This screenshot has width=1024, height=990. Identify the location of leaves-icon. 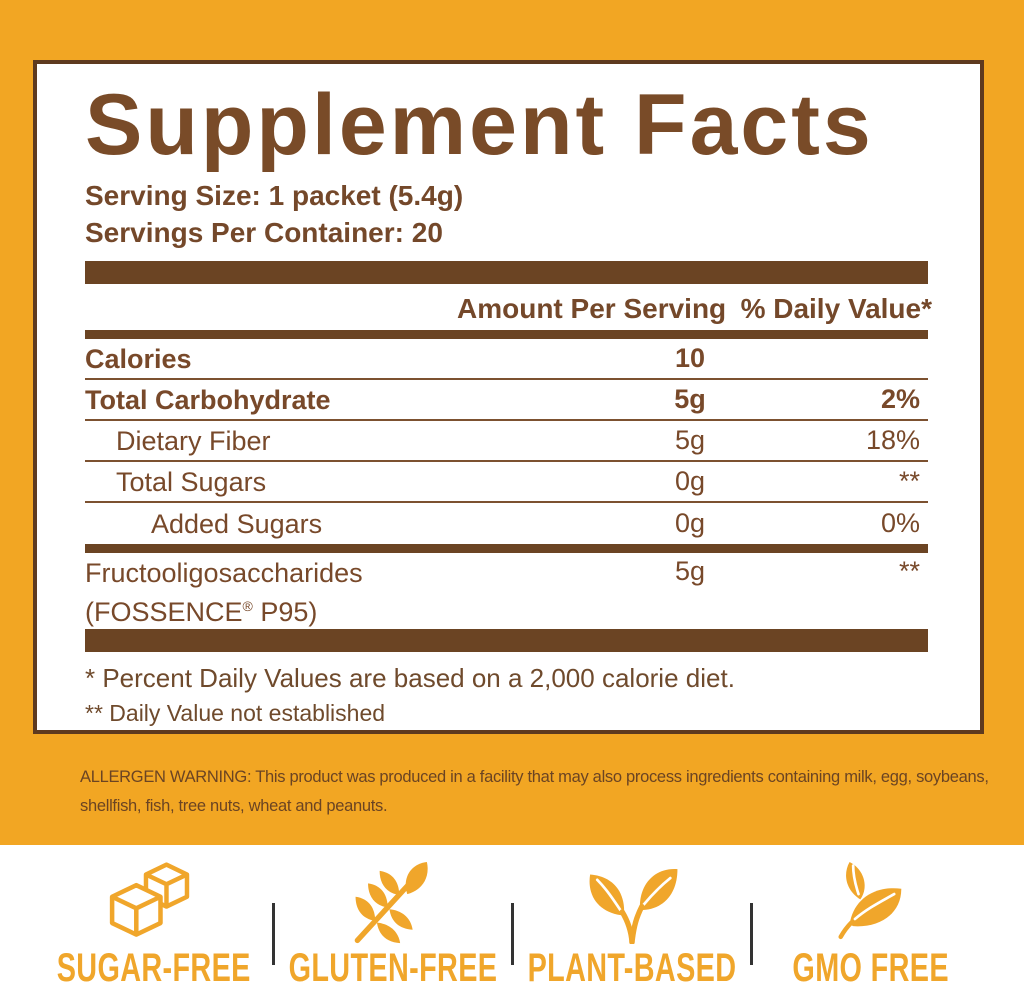
(871, 903).